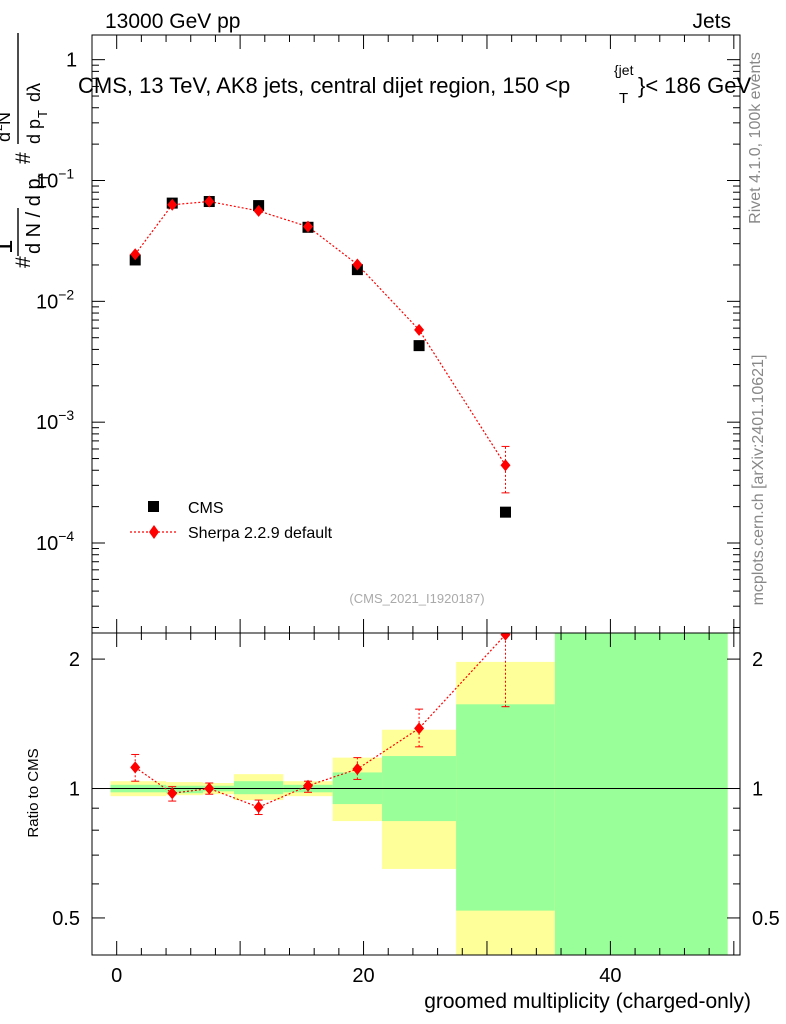 Image resolution: width=786 pixels, height=1024 pixels. I want to click on x-axis-label: groomed multiplicity (charged-only), so click(587, 1001).